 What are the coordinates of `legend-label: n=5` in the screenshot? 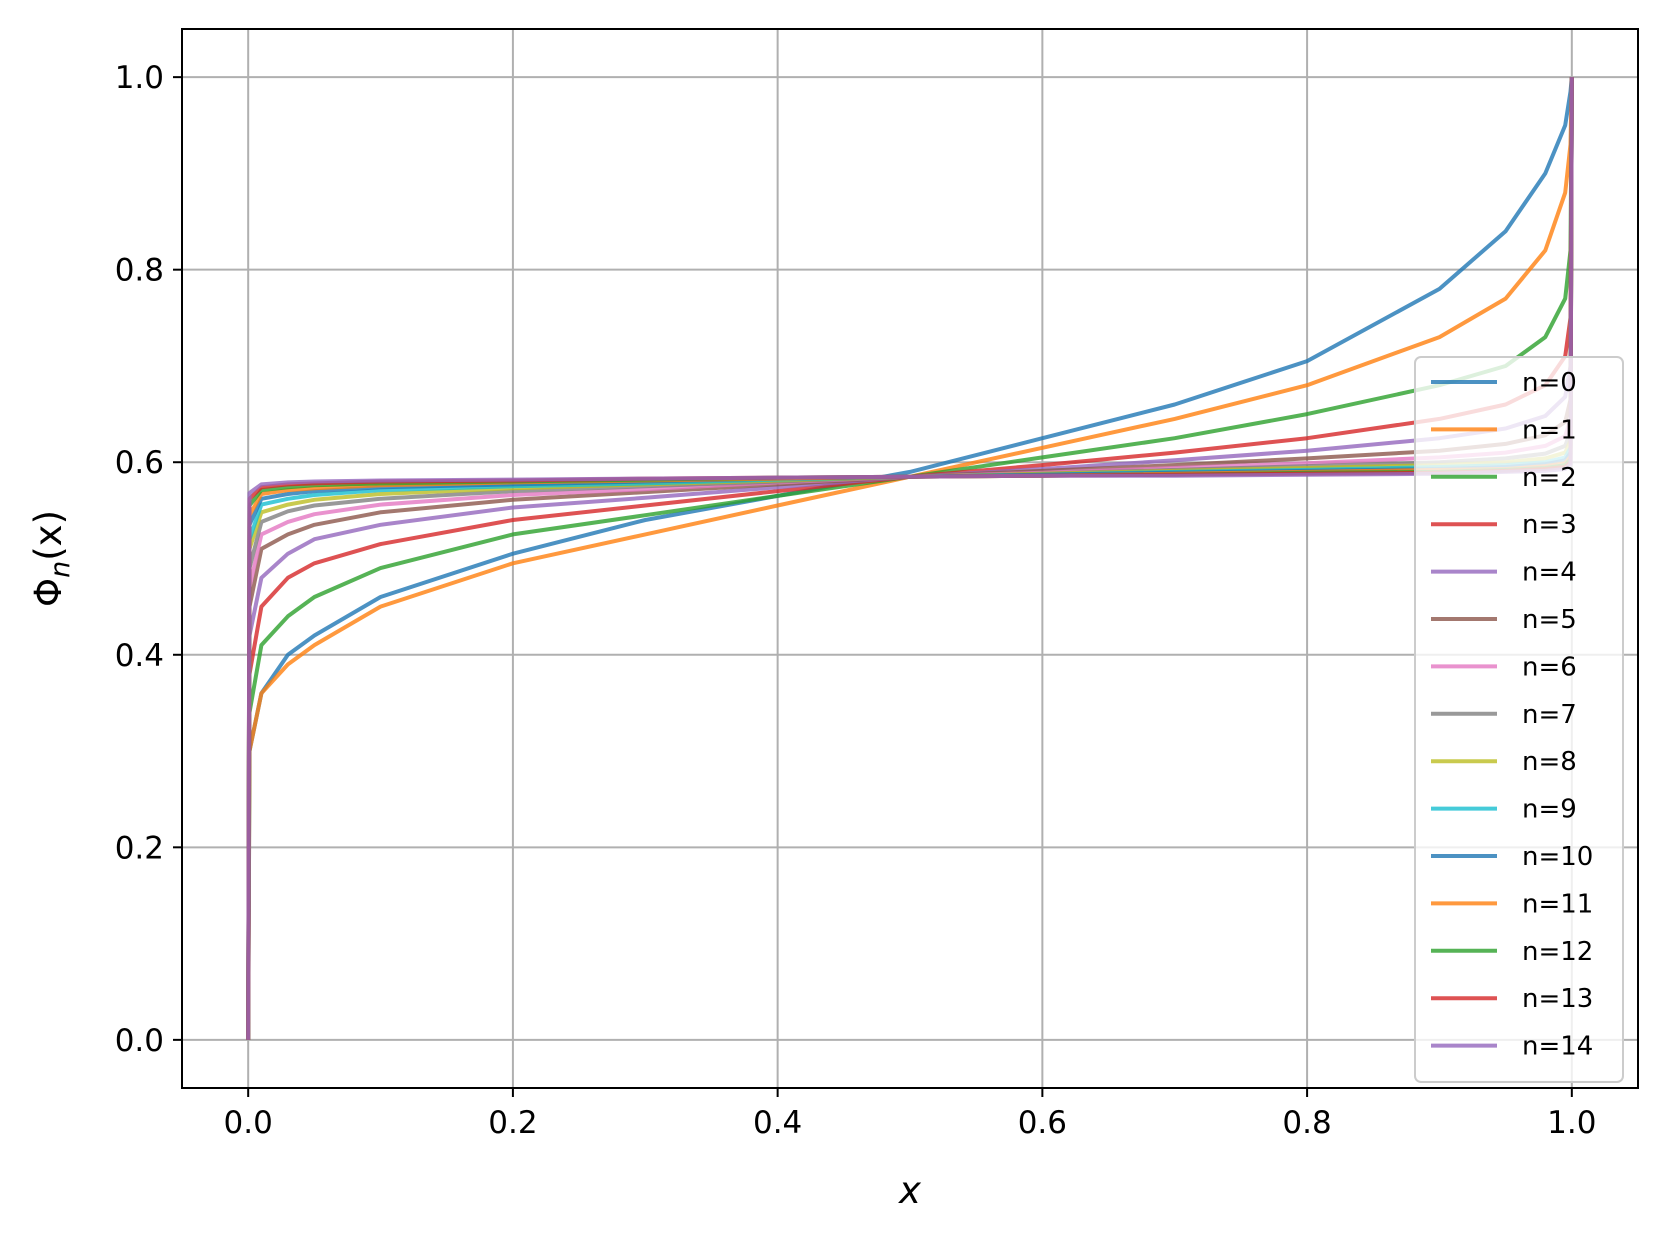 It's located at (1549, 620).